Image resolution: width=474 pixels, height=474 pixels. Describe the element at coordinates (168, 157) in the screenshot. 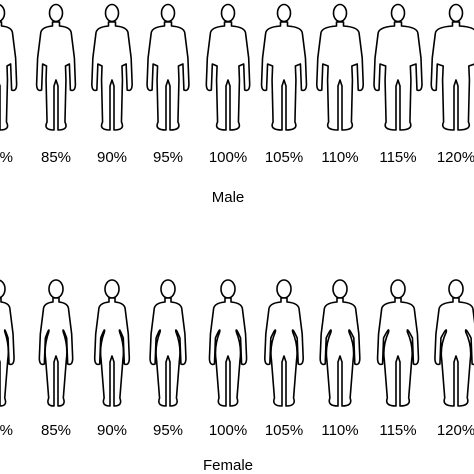

I see `male-percent-label: 95%` at that location.